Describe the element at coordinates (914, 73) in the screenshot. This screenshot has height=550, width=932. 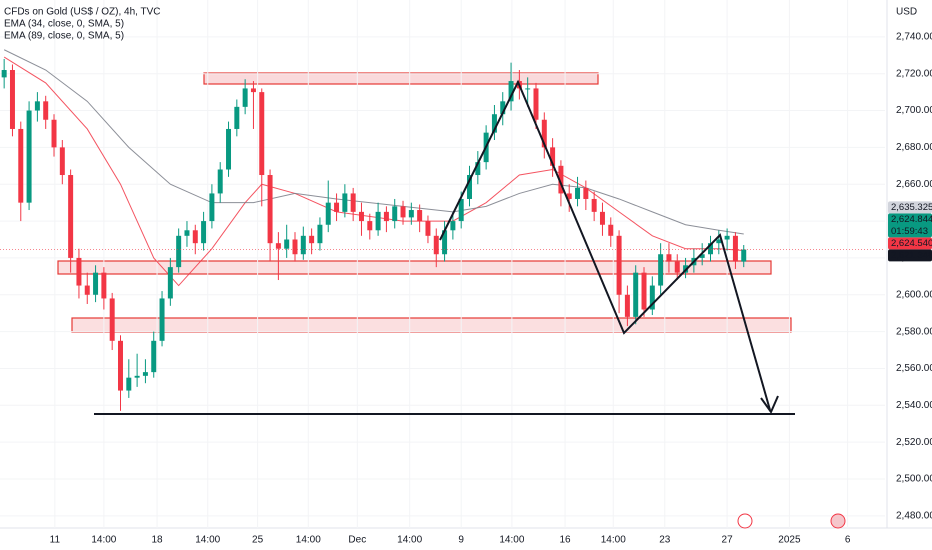
I see `y-tick-label: 2,720.000` at that location.